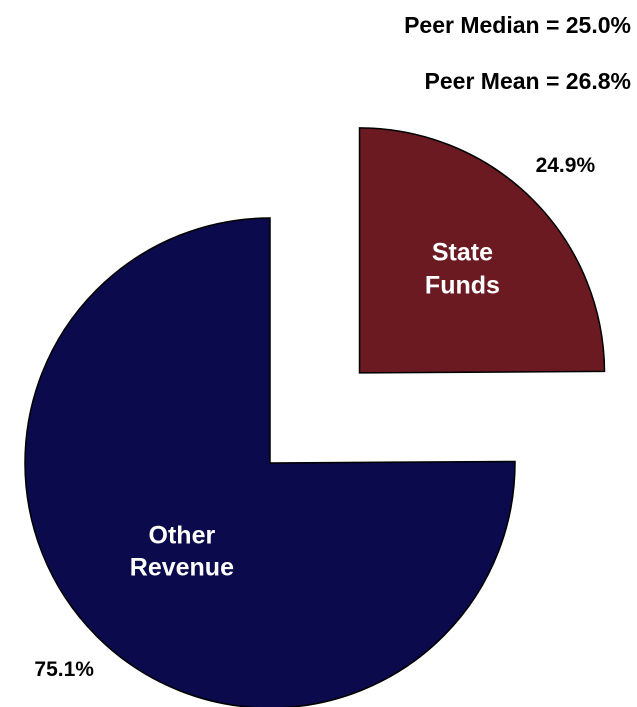 The image size is (637, 707). I want to click on slice-label: Other Revenue, so click(181, 551).